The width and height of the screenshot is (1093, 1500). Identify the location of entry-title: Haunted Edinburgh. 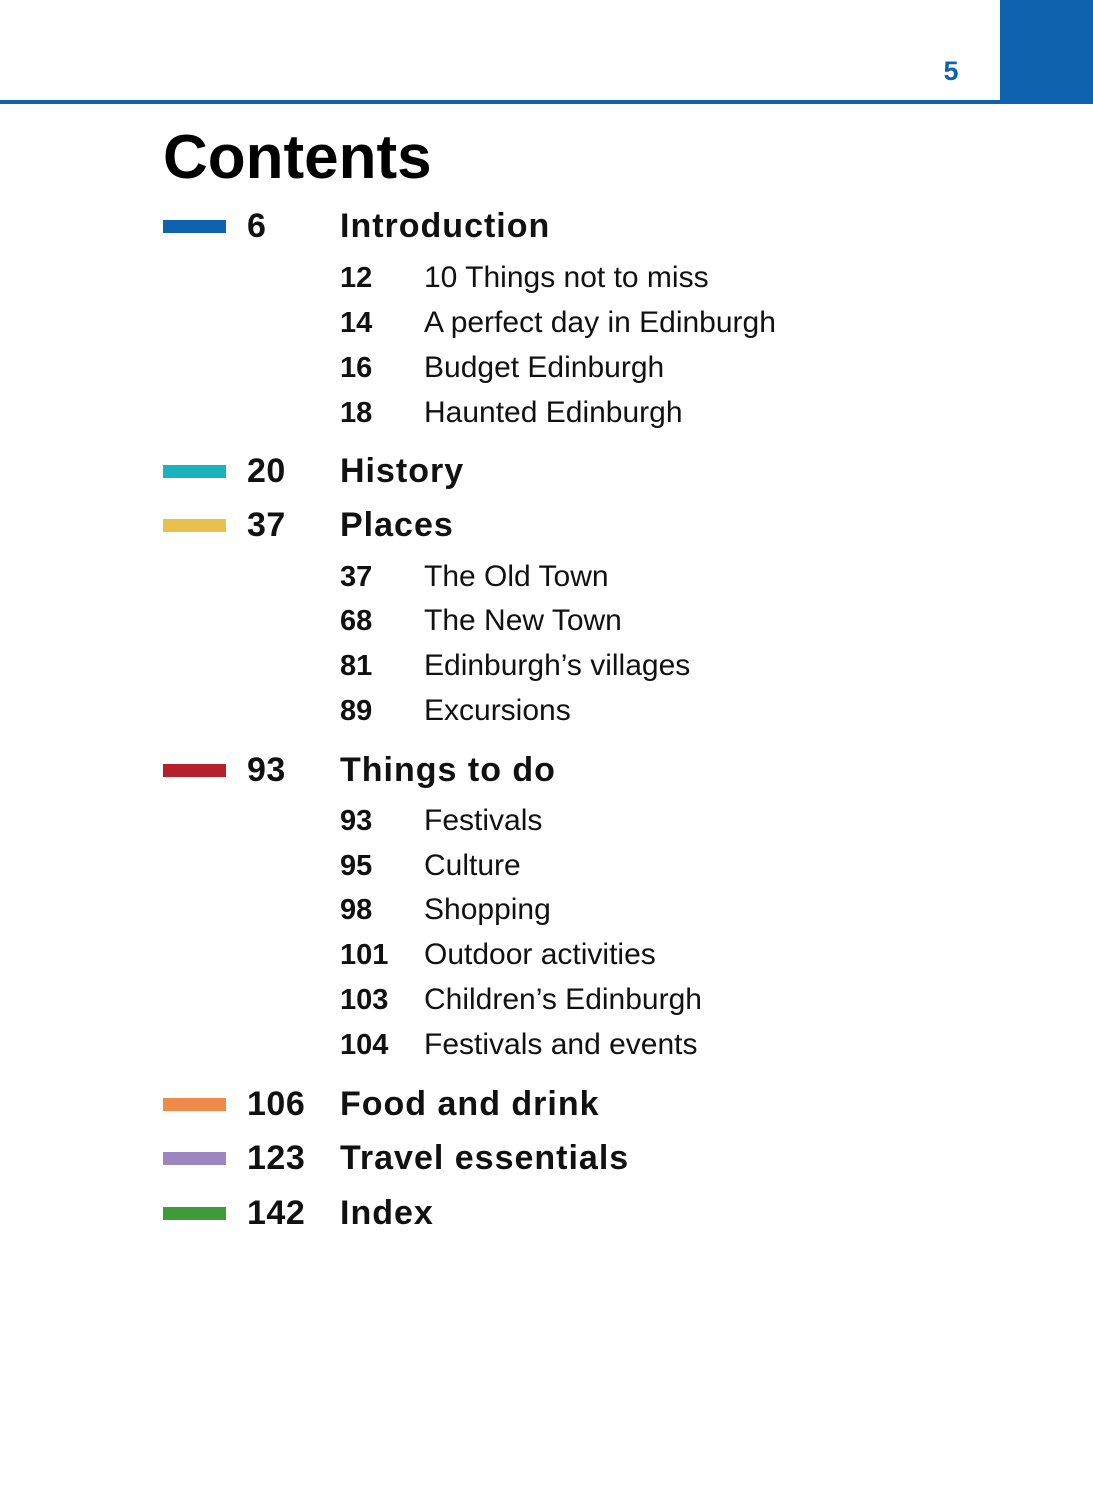
(553, 412).